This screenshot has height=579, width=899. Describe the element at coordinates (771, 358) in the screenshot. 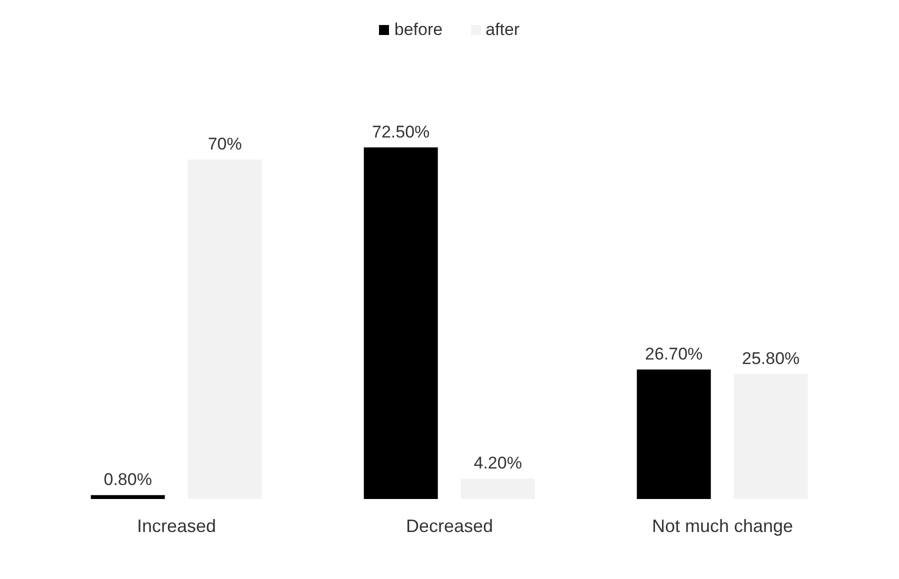

I see `data-label: 25.80%` at that location.